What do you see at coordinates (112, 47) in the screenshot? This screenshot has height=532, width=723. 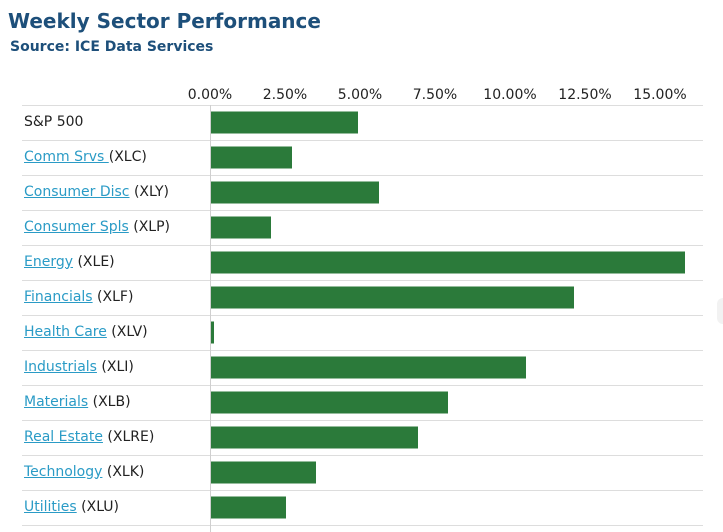 I see `chart-subtitle: Source: ICE Data Services` at bounding box center [112, 47].